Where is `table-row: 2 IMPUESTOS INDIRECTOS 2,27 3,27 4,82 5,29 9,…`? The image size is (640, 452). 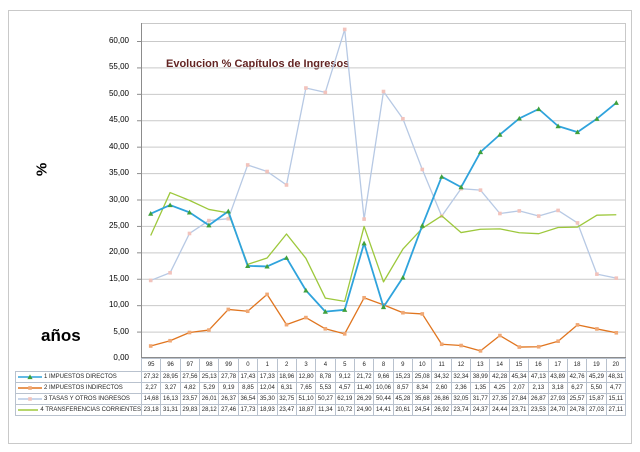
table-row: 2 IMPUESTOS INDIRECTOS 2,27 3,27 4,82 5,29 9,… is located at coordinates (321, 388).